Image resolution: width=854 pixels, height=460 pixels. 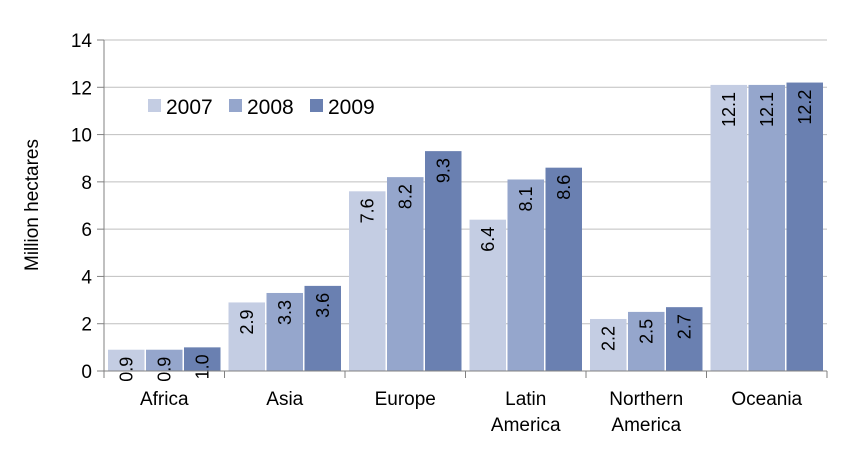 What do you see at coordinates (247, 321) in the screenshot?
I see `data-label: 2.9` at bounding box center [247, 321].